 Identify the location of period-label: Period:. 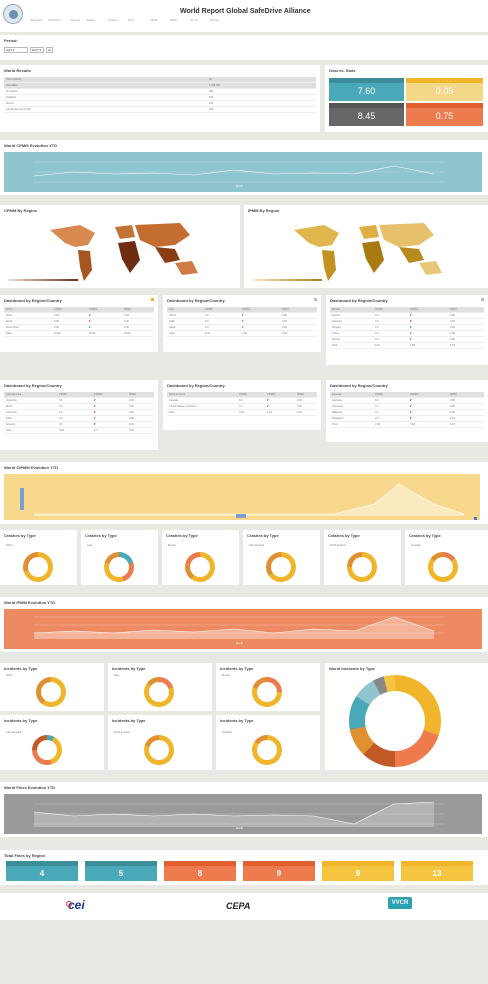
(11, 40).